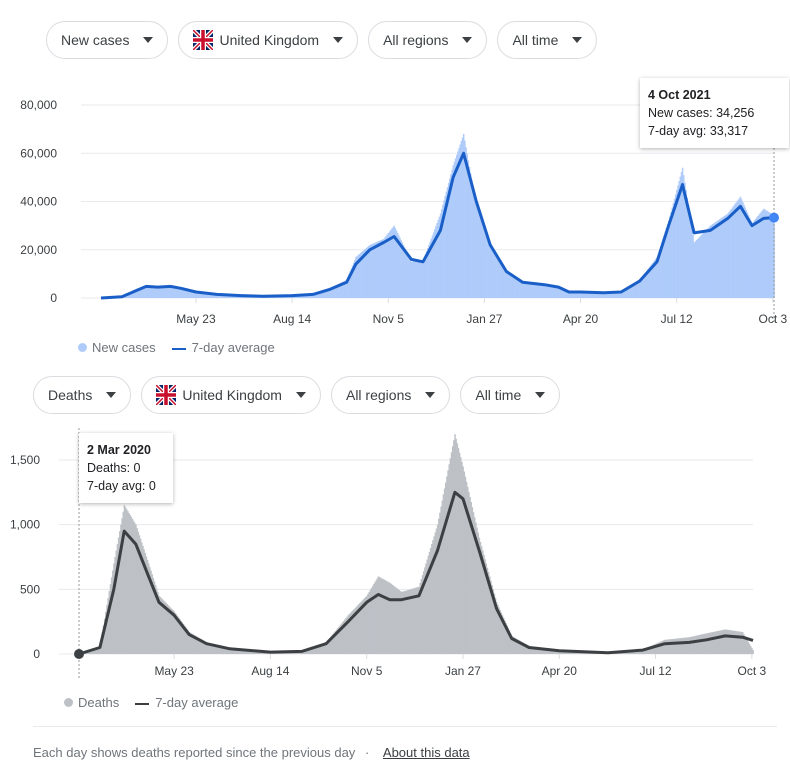  What do you see at coordinates (679, 95) in the screenshot?
I see `tooltip-date: 4 Oct 2021` at bounding box center [679, 95].